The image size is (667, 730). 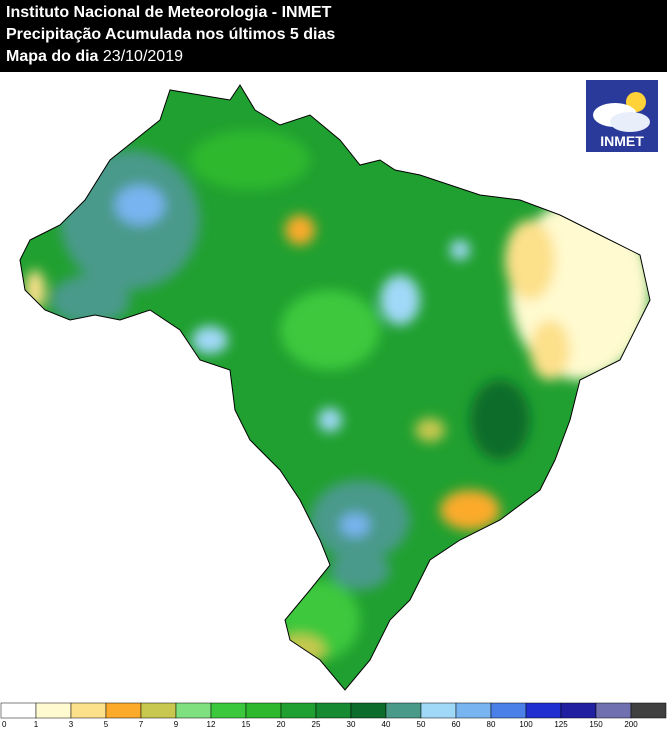 What do you see at coordinates (71, 724) in the screenshot?
I see `legend-label: 3` at bounding box center [71, 724].